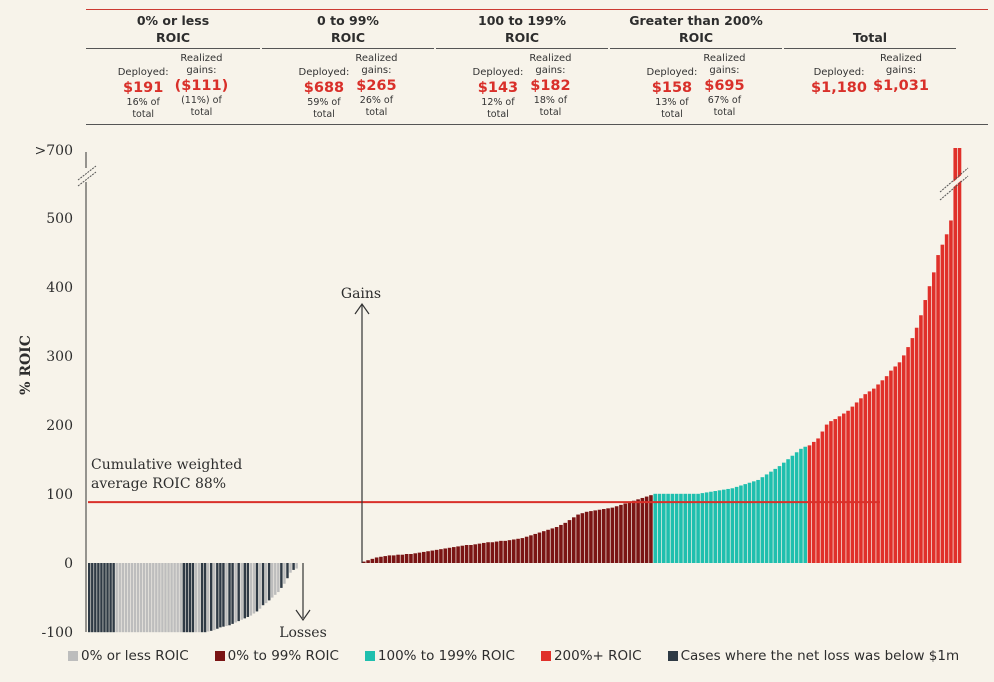 This screenshot has width=994, height=682. What do you see at coordinates (135, 656) in the screenshot?
I see `legend-label: 0% or less ROIC` at bounding box center [135, 656].